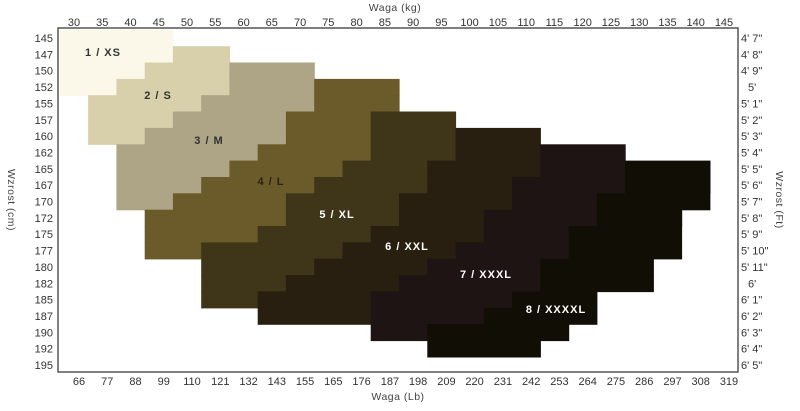 This screenshot has height=411, width=800. I want to click on lb-tick-label: 176, so click(361, 382).